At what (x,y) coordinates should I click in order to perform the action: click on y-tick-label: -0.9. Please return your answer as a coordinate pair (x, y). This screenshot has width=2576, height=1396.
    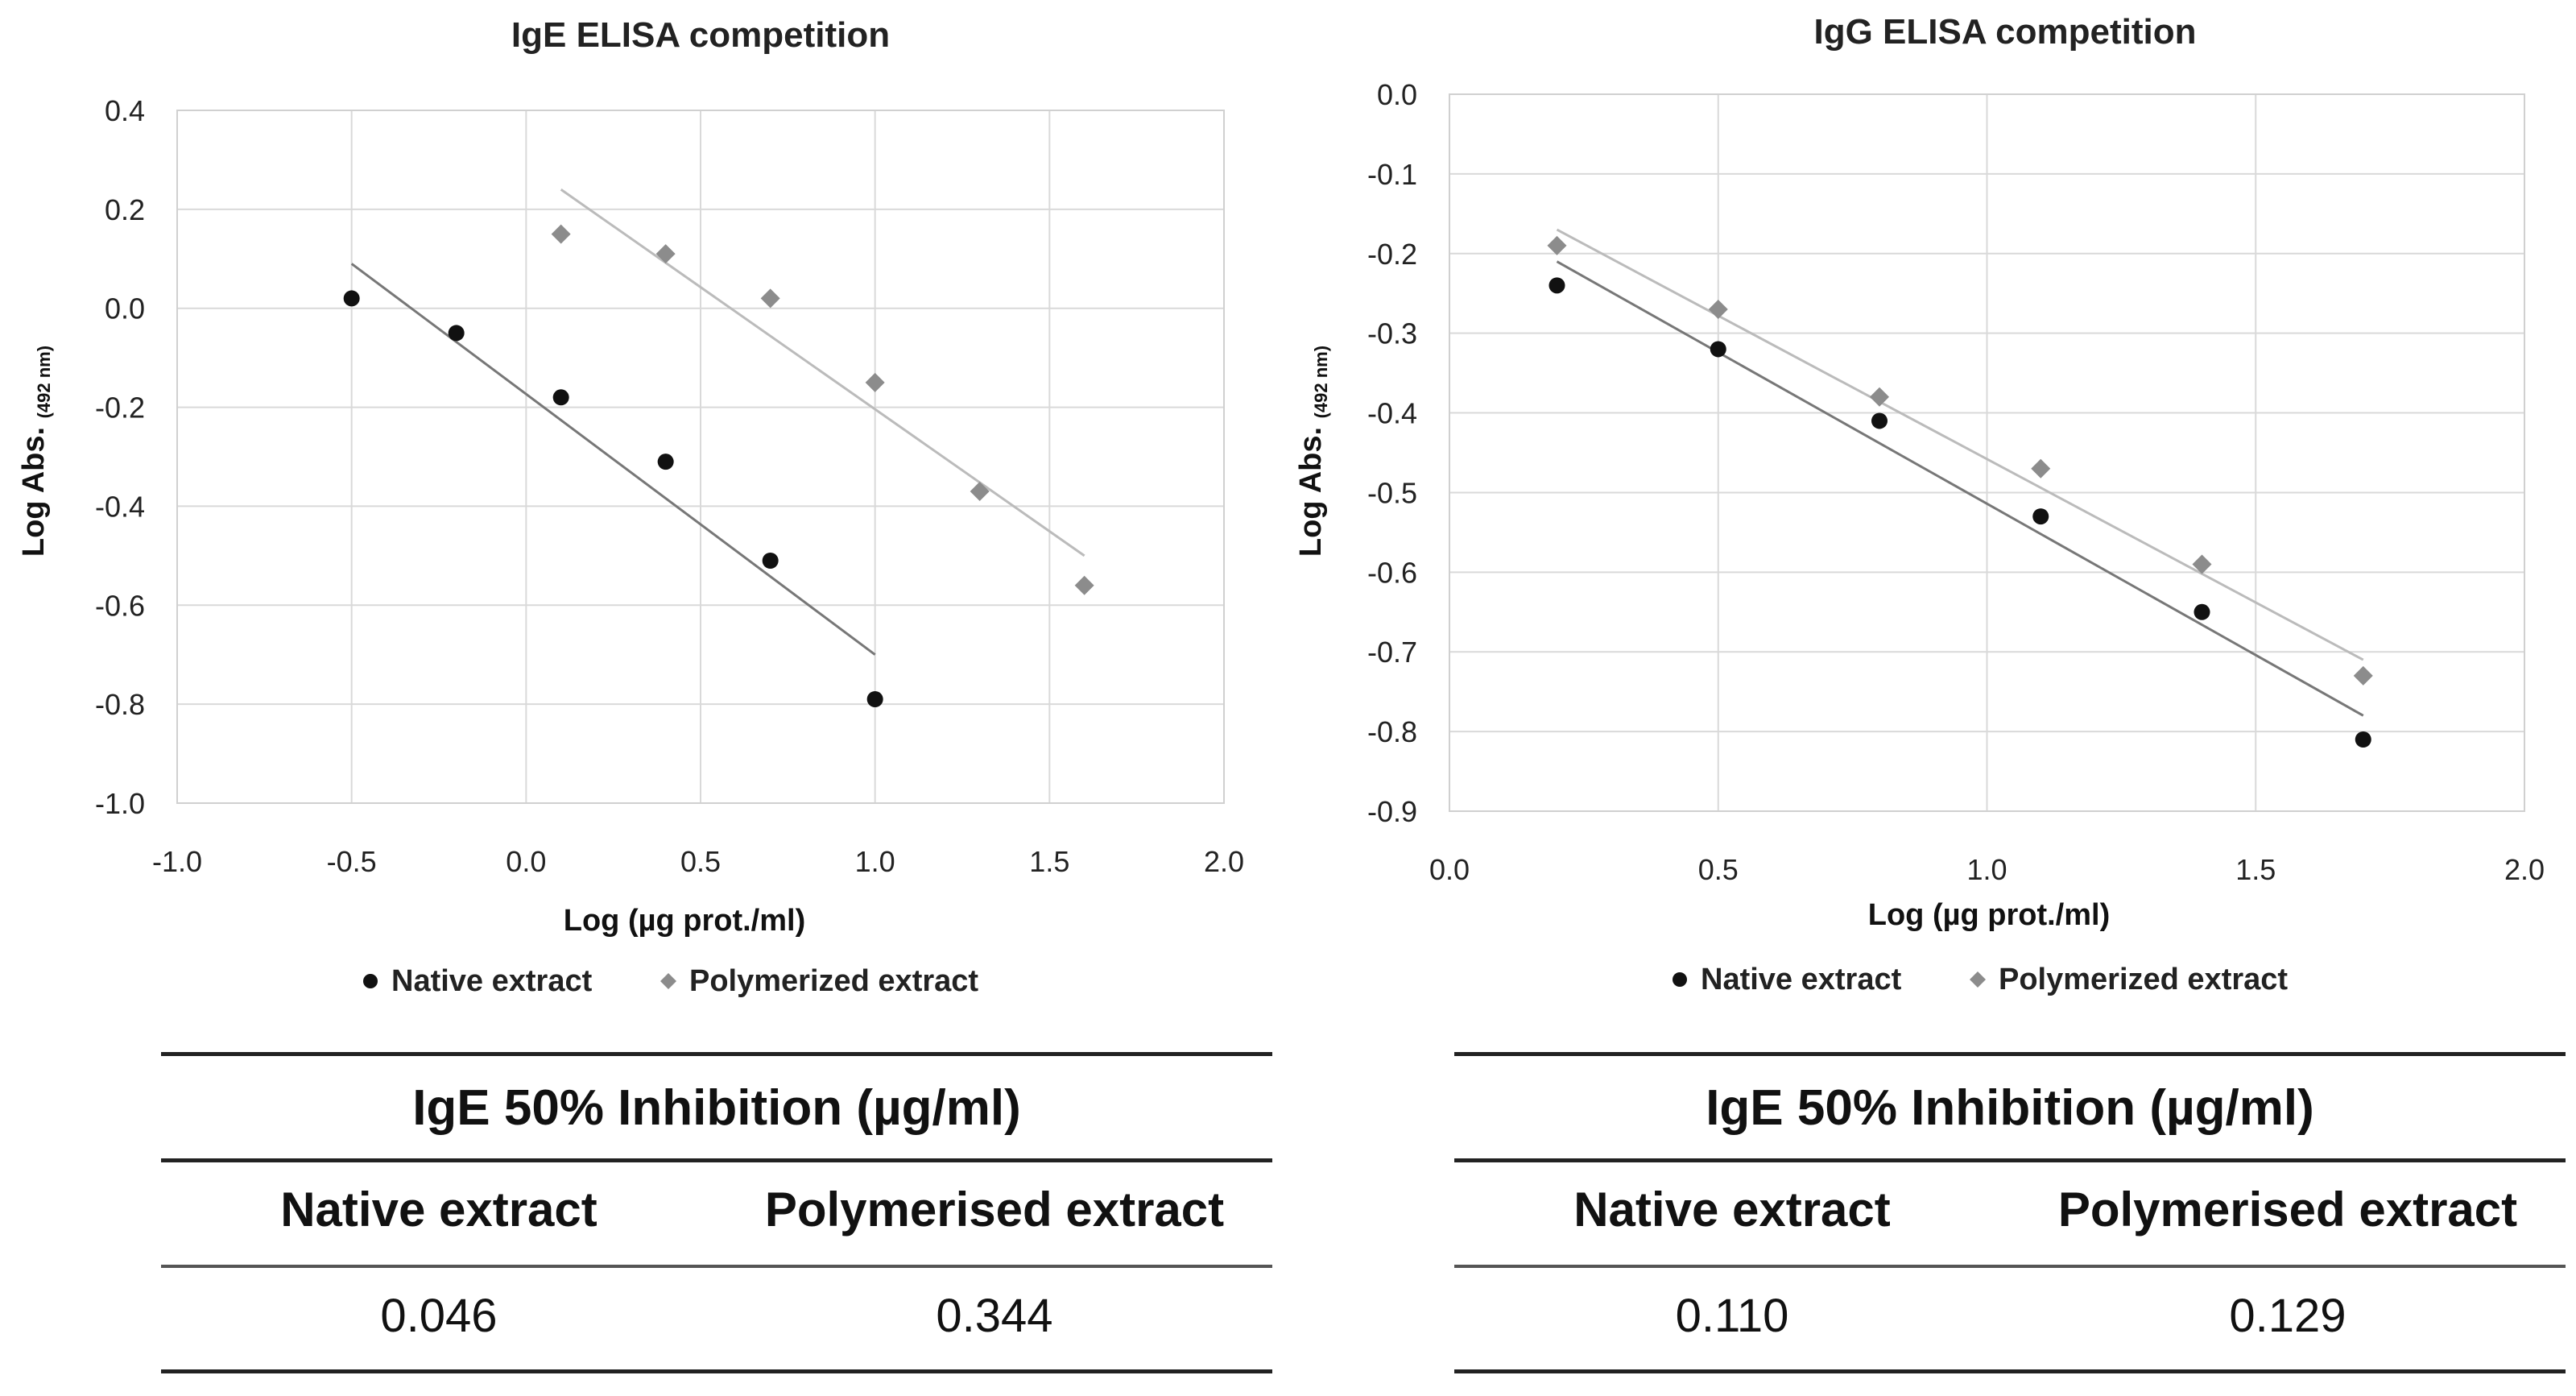
    Looking at the image, I should click on (1392, 811).